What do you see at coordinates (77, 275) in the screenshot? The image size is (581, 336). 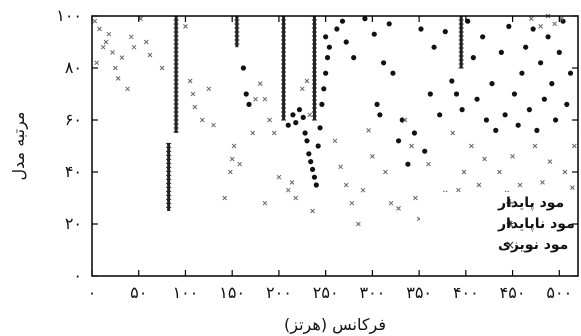 I see `y-tick-label: ۰` at bounding box center [77, 275].